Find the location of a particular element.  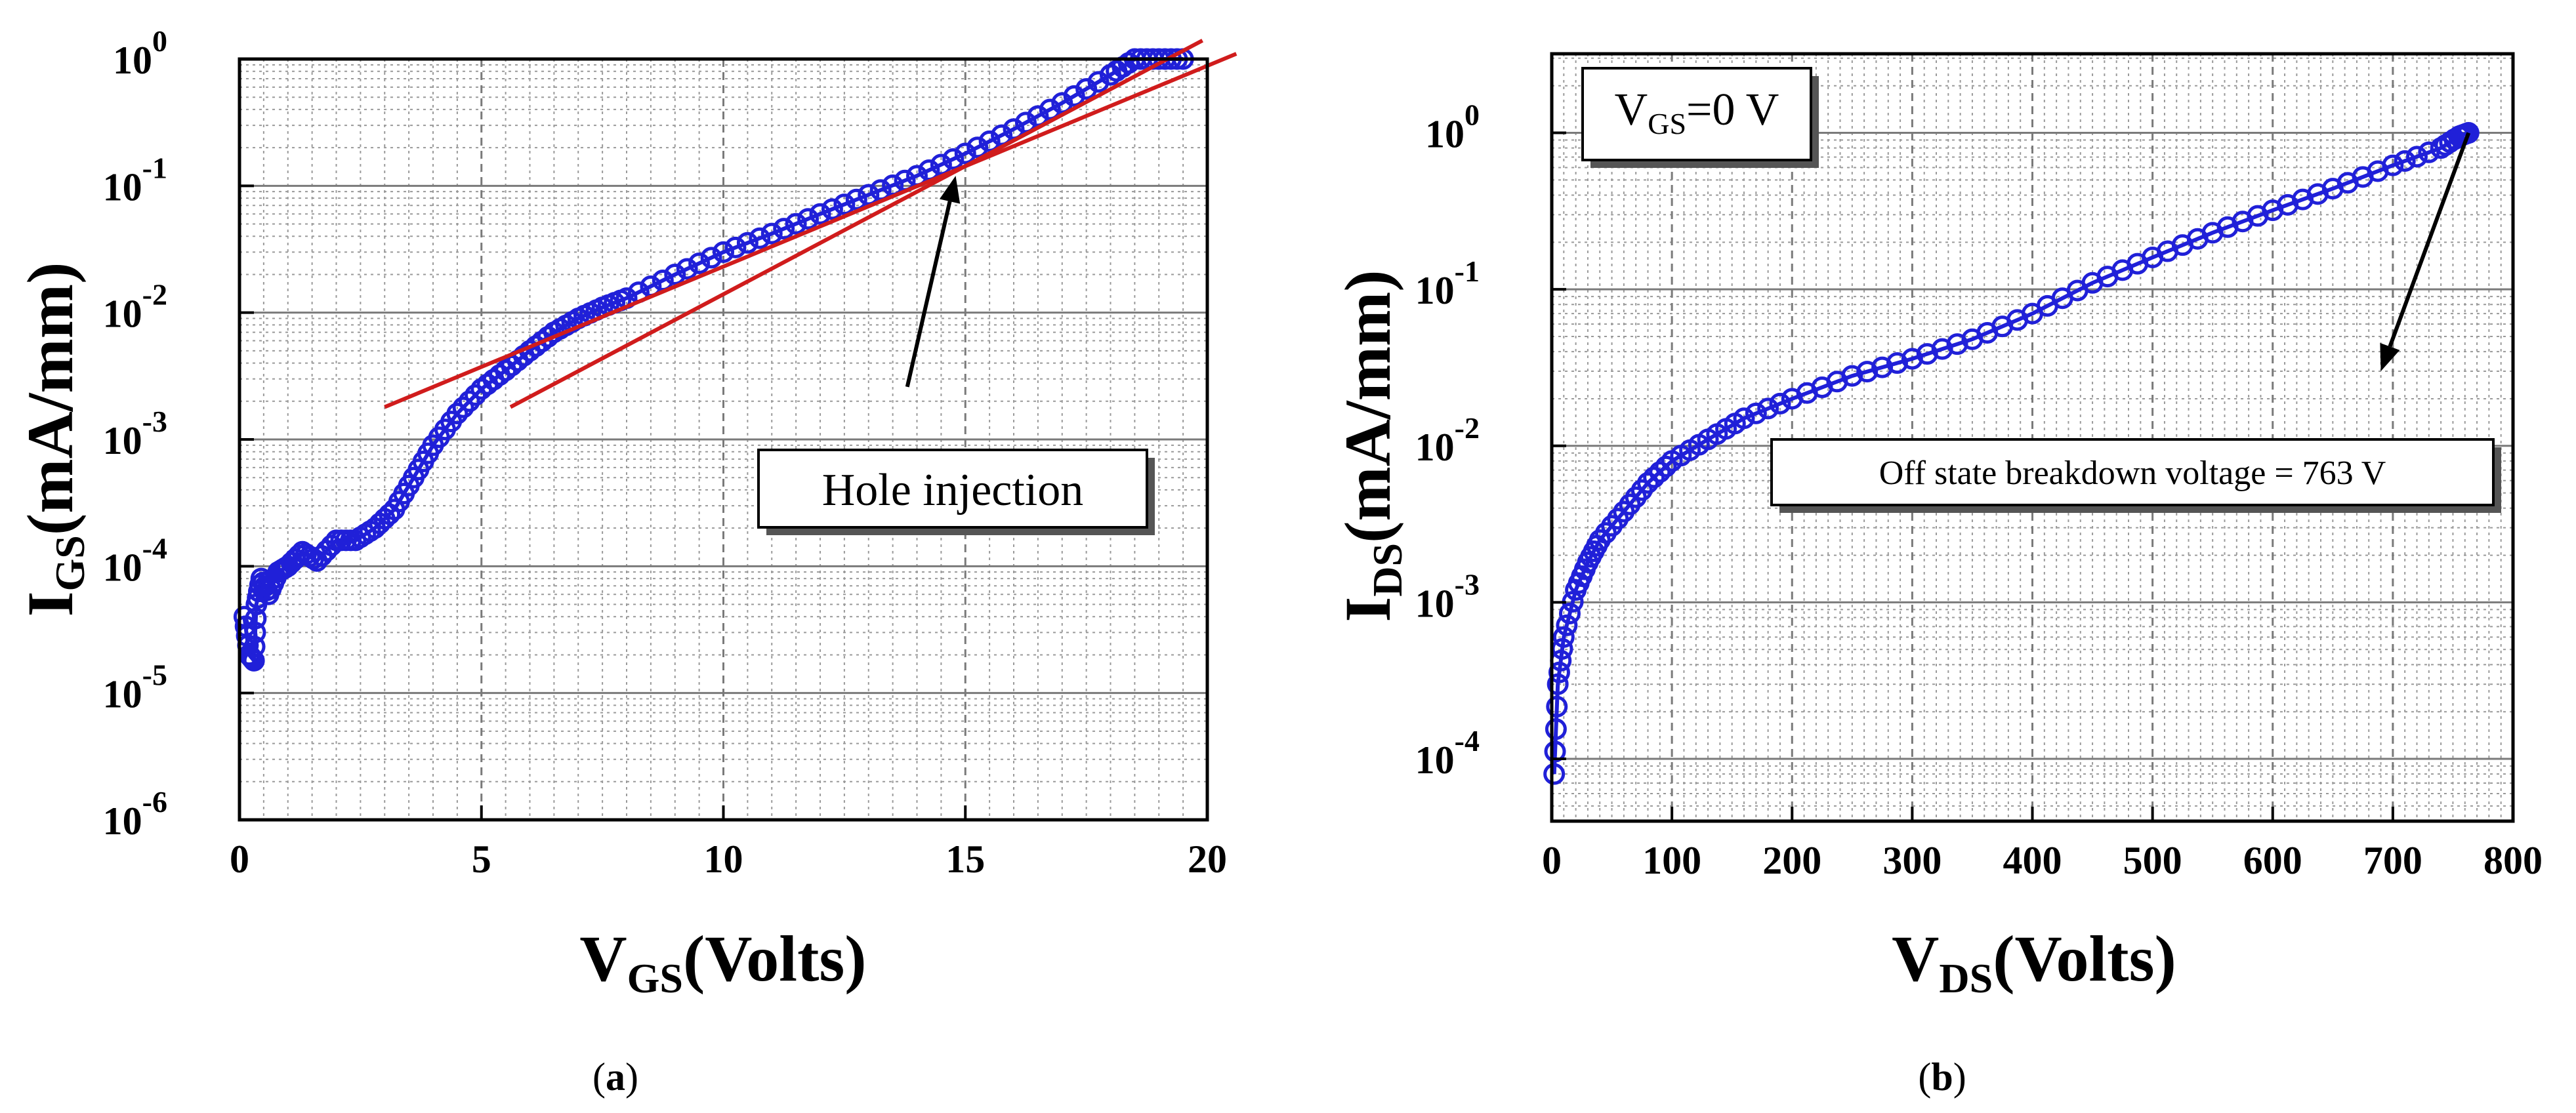

x-ticks-a: 0 5 10 15 20 is located at coordinates (728, 843).